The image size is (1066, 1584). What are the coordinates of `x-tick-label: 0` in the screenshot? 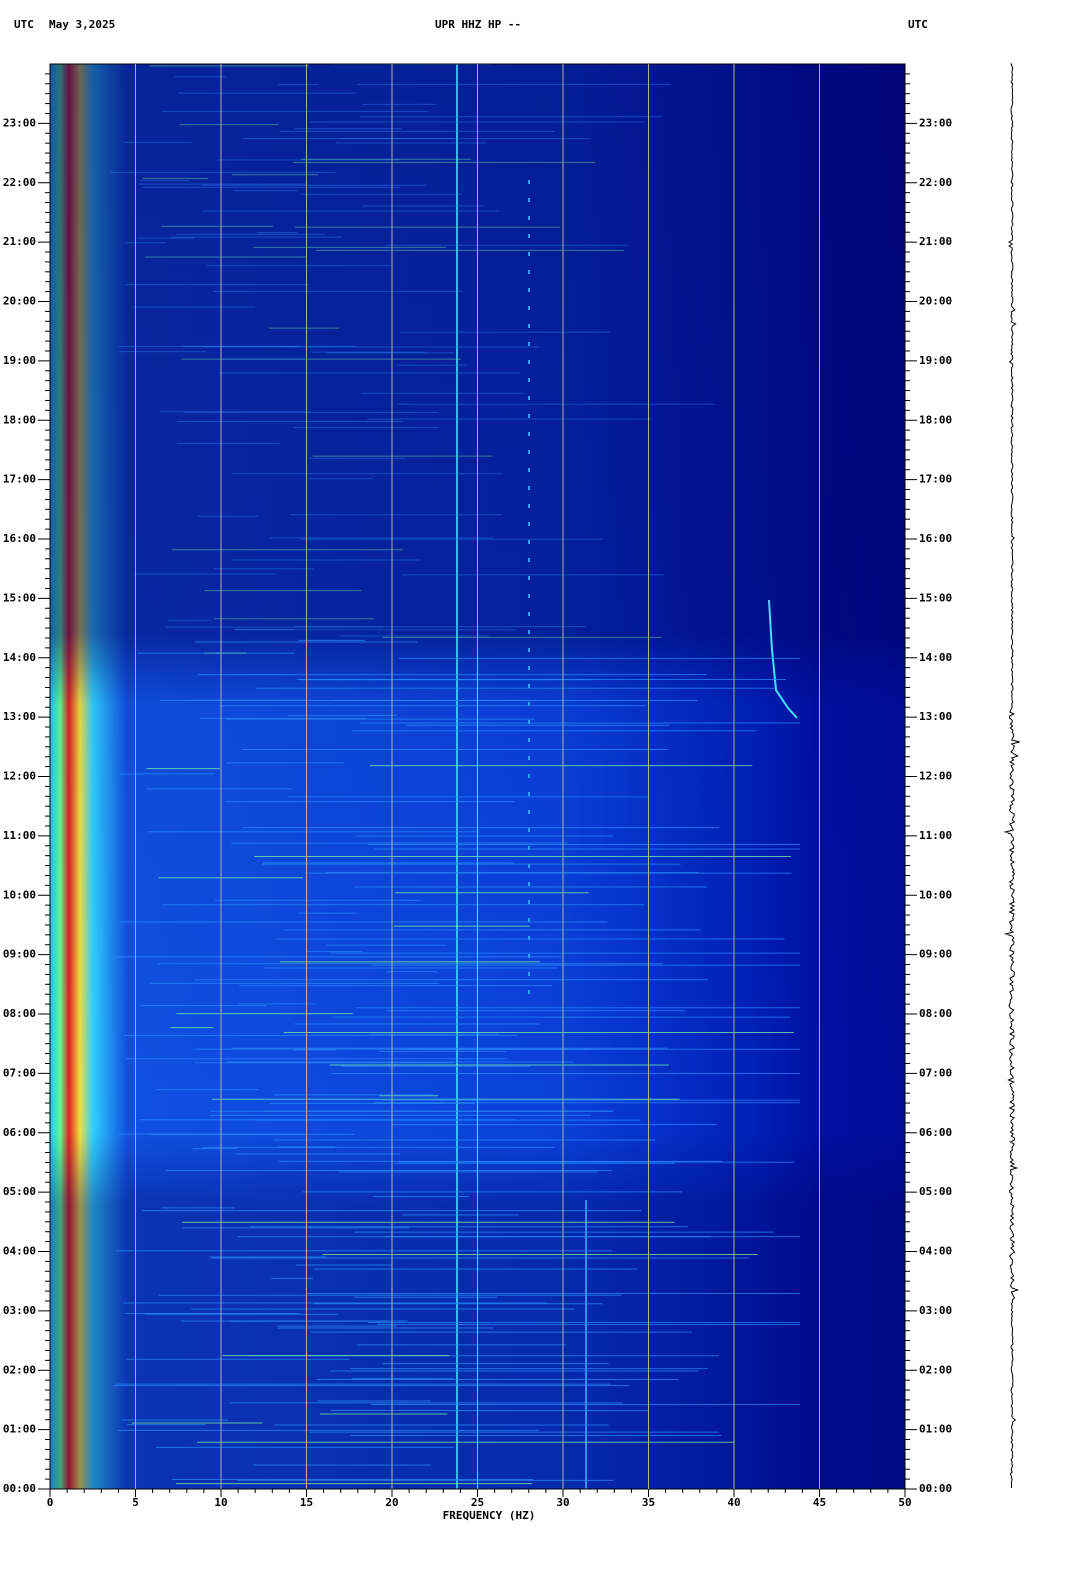 It's located at (50, 1502).